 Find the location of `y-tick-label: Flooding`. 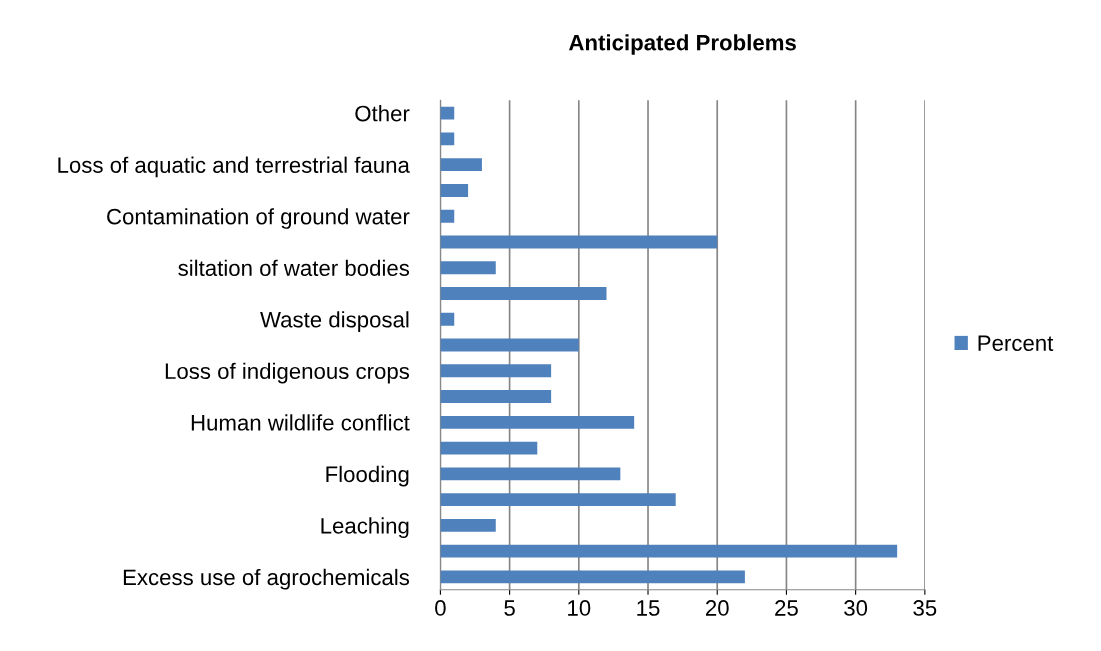

y-tick-label: Flooding is located at coordinates (367, 476).